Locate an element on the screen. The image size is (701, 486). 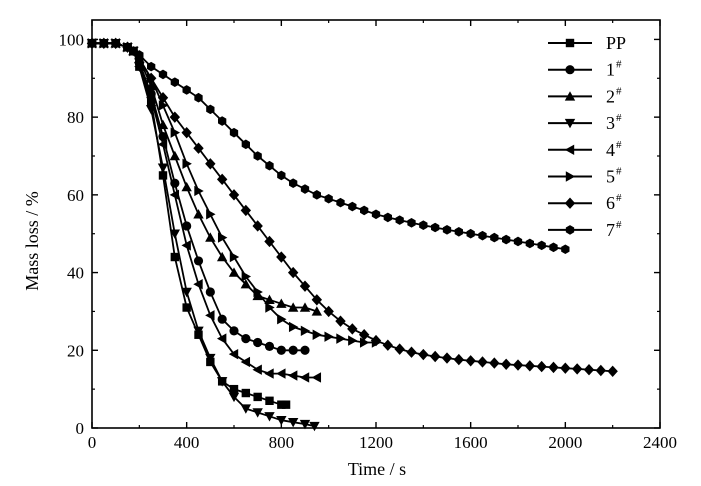
x-tick-label: 2000 is located at coordinates (565, 442).